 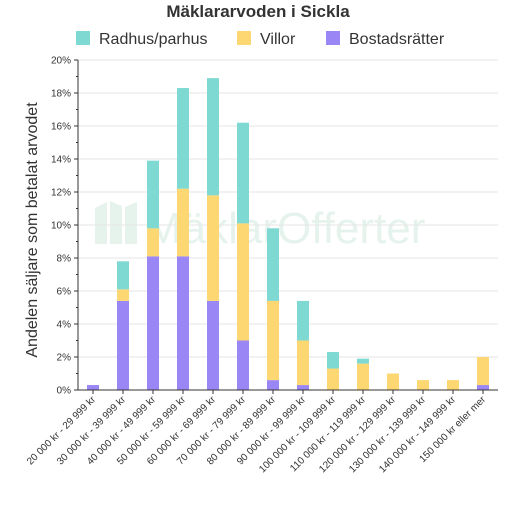 What do you see at coordinates (397, 39) in the screenshot?
I see `legend-label: Bostadsrätter` at bounding box center [397, 39].